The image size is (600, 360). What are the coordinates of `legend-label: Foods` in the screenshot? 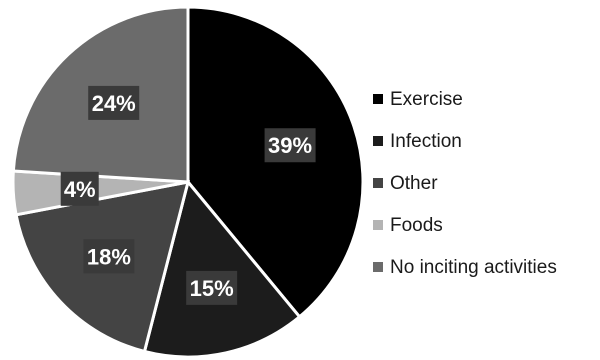 It's located at (416, 225).